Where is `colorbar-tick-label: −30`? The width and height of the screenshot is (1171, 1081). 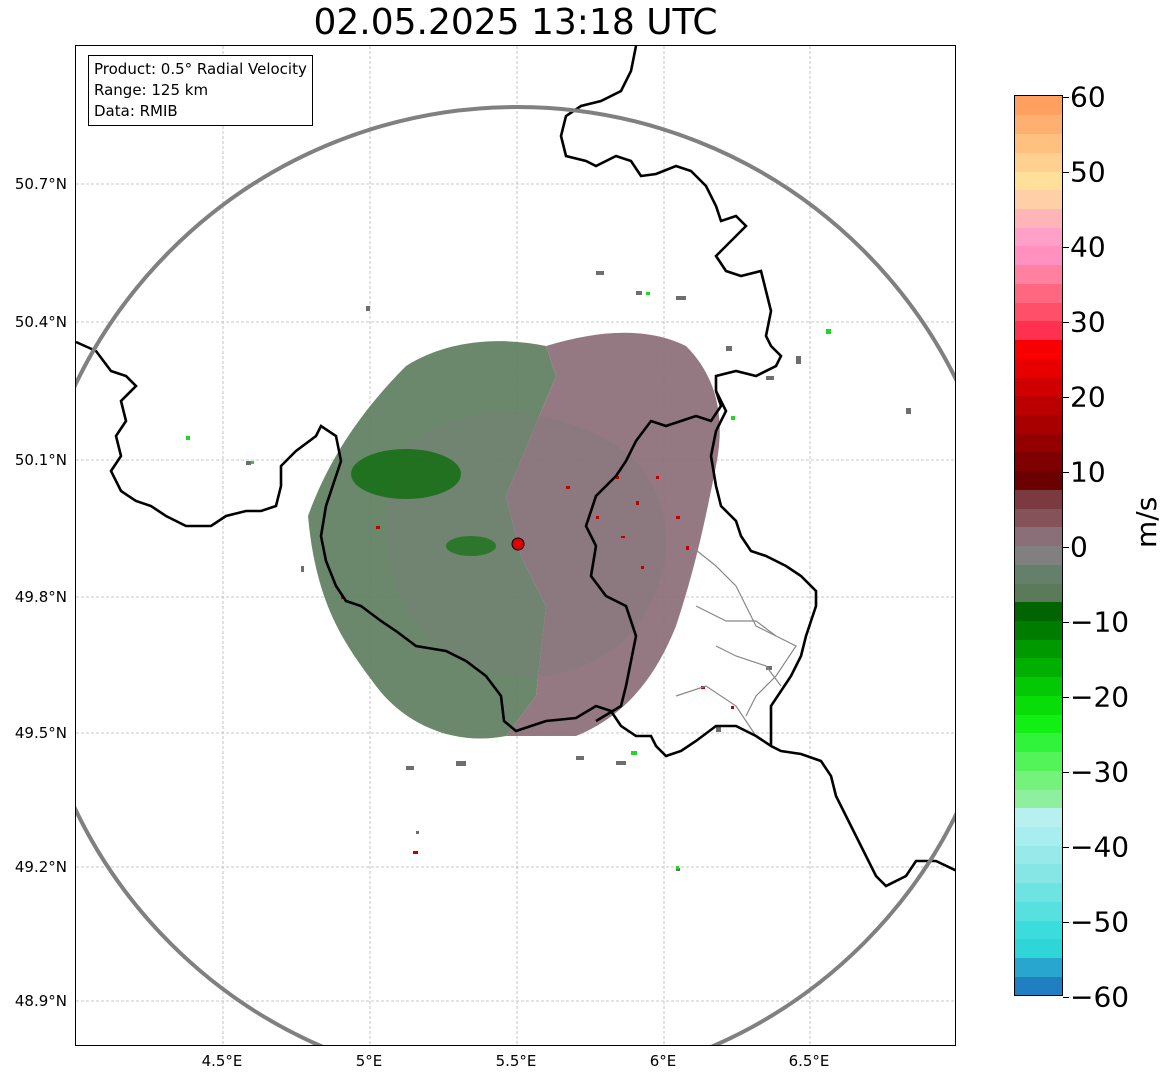 colorbar-tick-label: −30 is located at coordinates (1100, 772).